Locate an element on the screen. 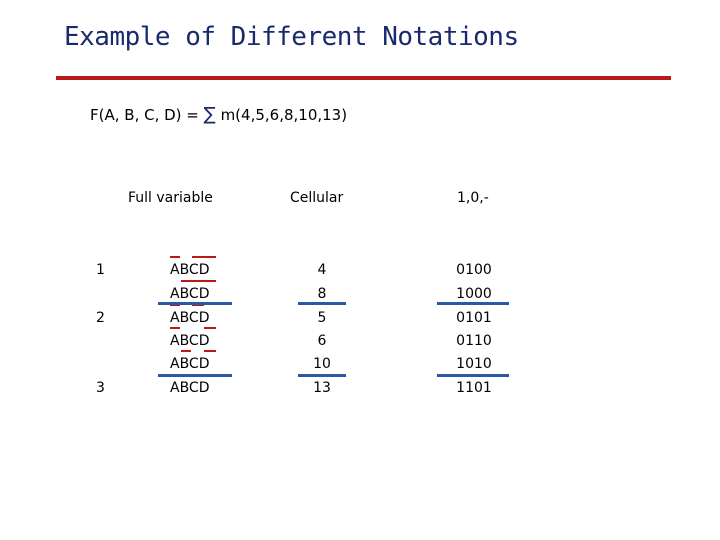 Image resolution: width=720 pixels, height=540 pixels. group-number-3: 3 is located at coordinates (100, 388).